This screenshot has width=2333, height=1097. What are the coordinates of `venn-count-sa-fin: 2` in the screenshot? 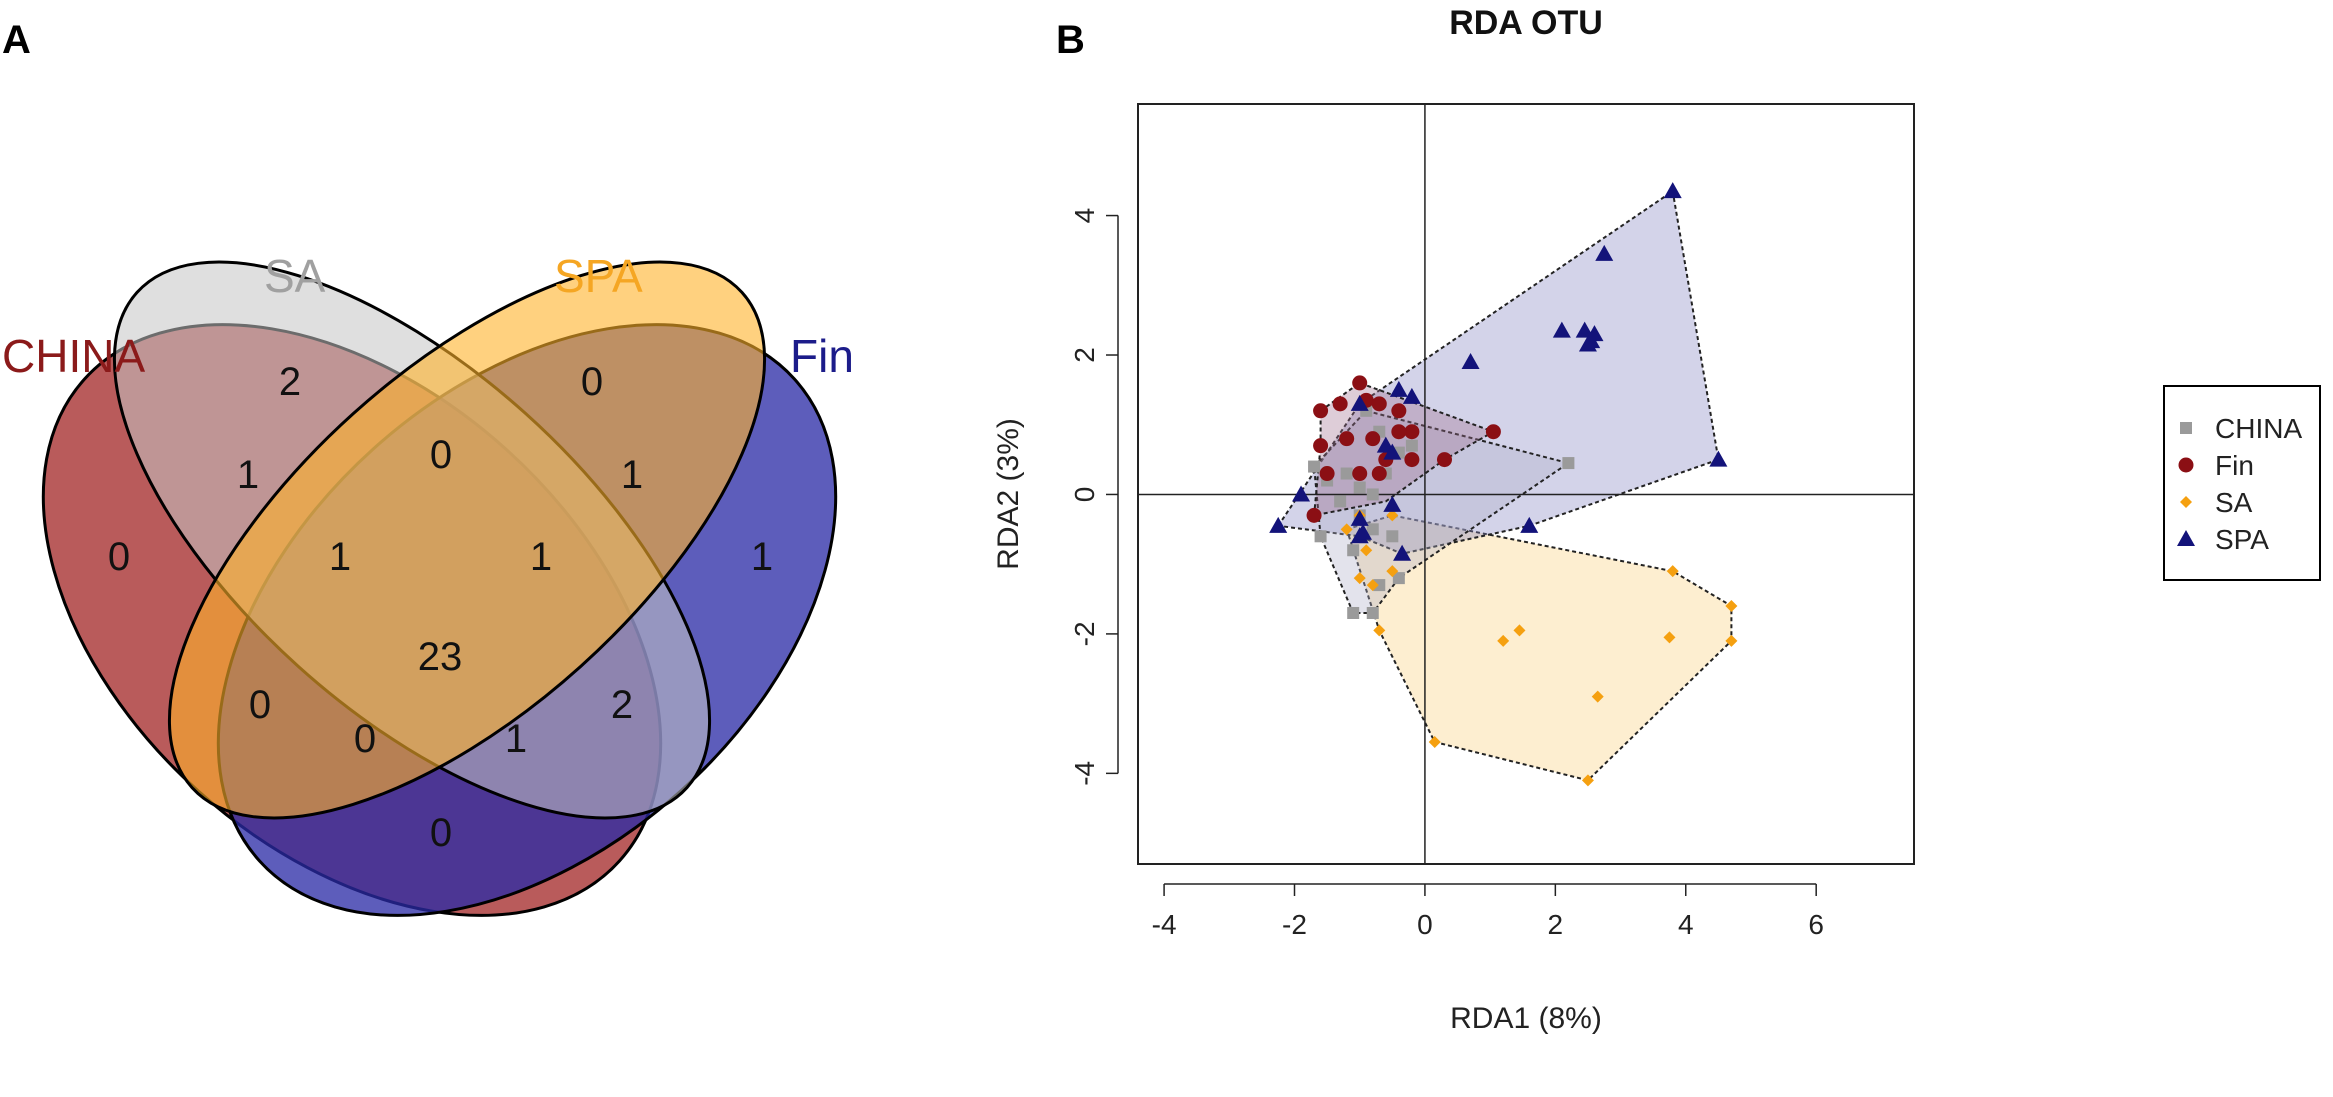 It's located at (622, 705).